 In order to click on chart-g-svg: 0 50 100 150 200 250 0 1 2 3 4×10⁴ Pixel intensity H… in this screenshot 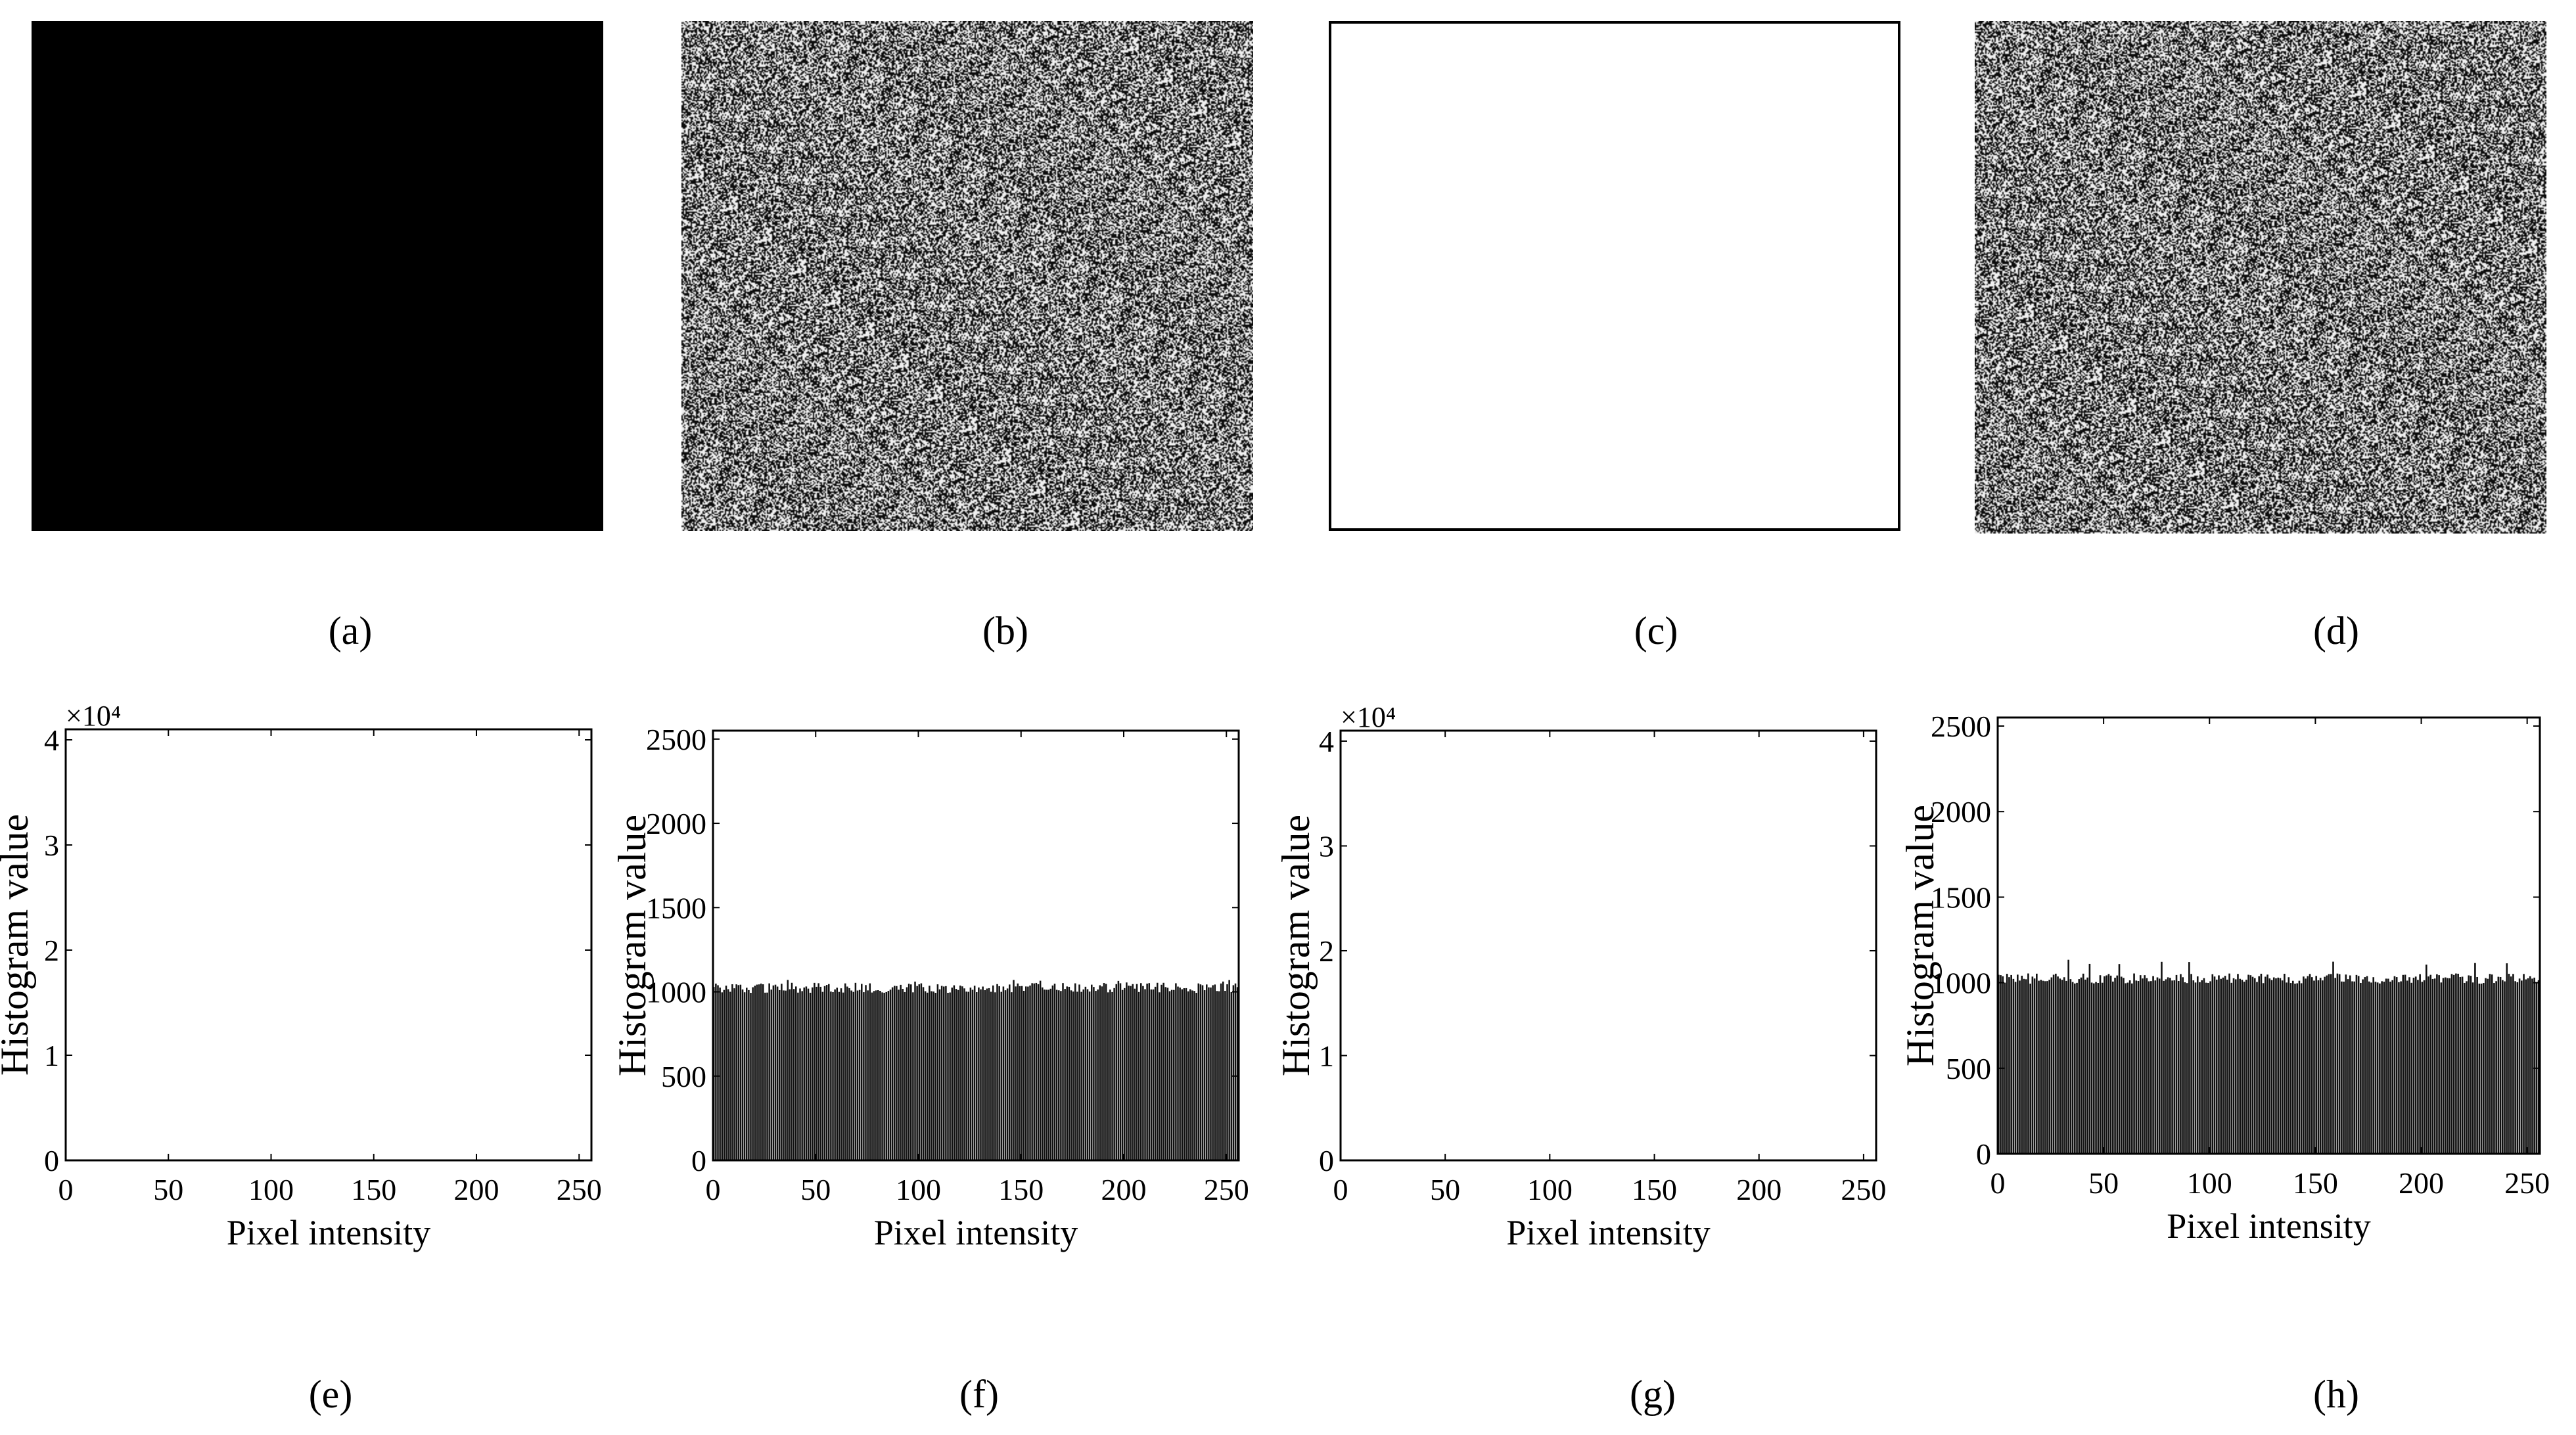, I will do `click(1580, 976)`.